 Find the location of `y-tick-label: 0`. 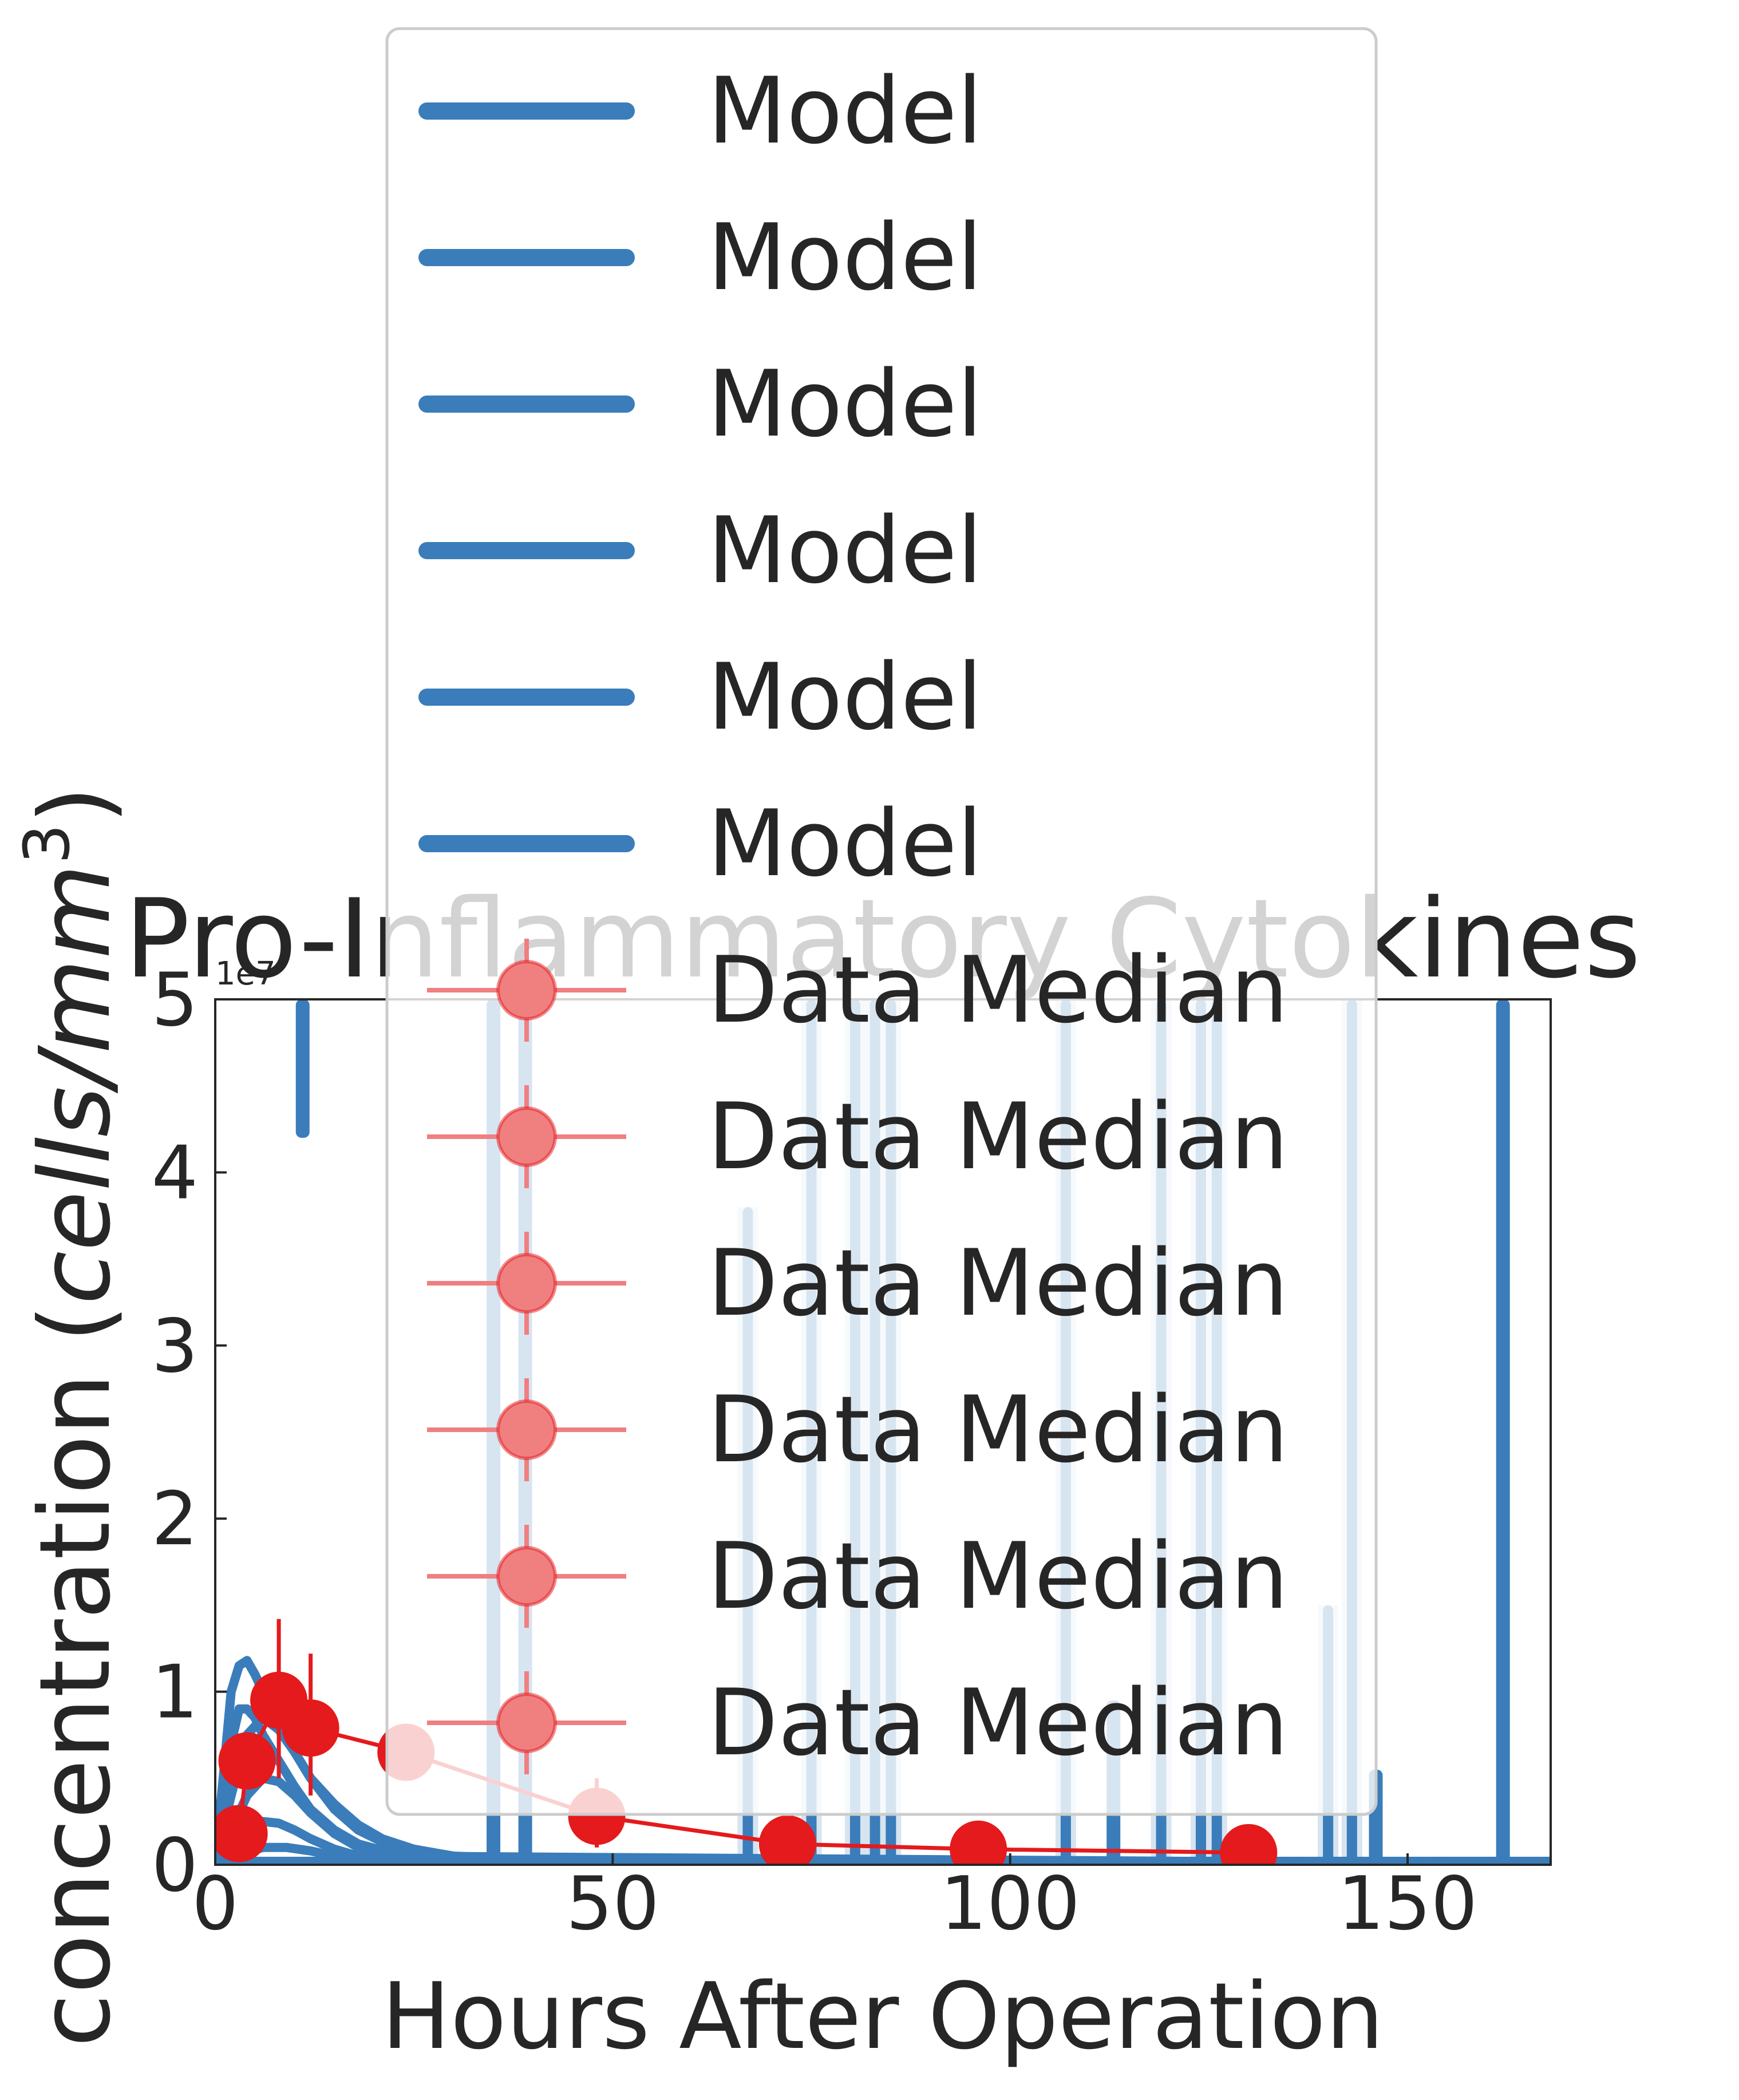

y-tick-label: 0 is located at coordinates (175, 1866).